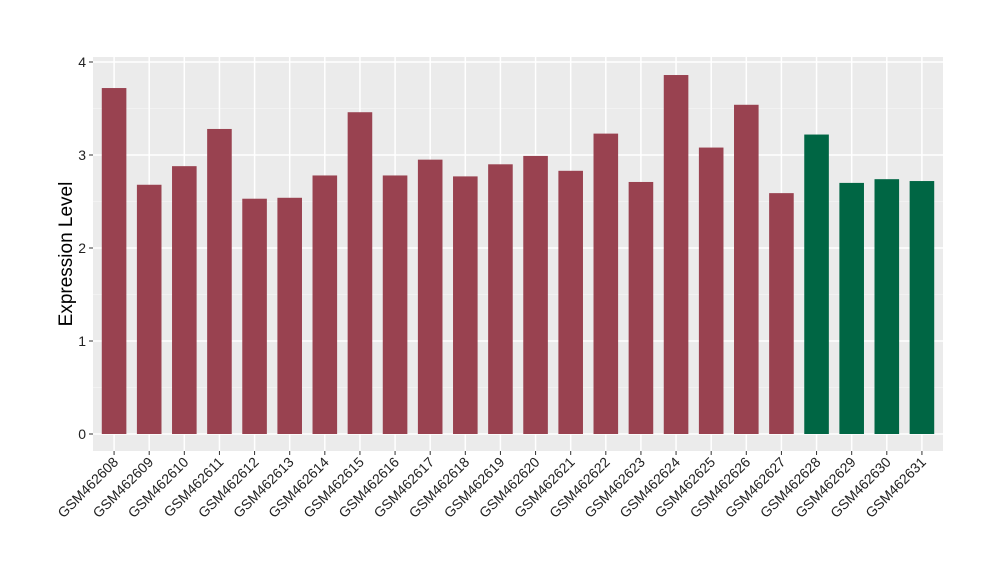 This screenshot has width=1000, height=585. Describe the element at coordinates (289, 315) in the screenshot. I see `bar-GSM462613` at that location.